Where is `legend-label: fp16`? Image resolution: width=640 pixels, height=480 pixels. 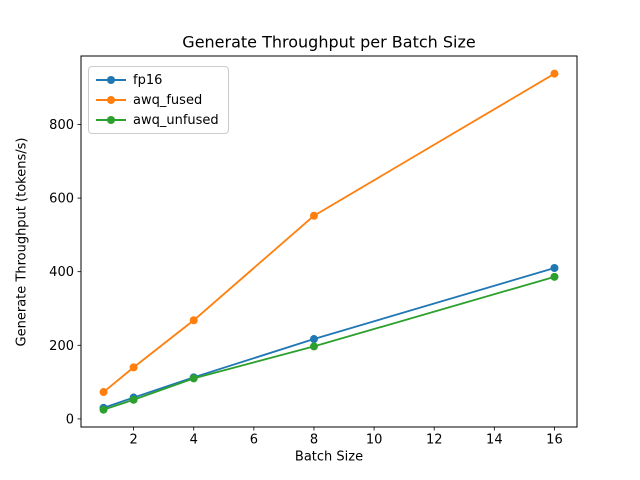
legend-label: fp16 is located at coordinates (148, 80).